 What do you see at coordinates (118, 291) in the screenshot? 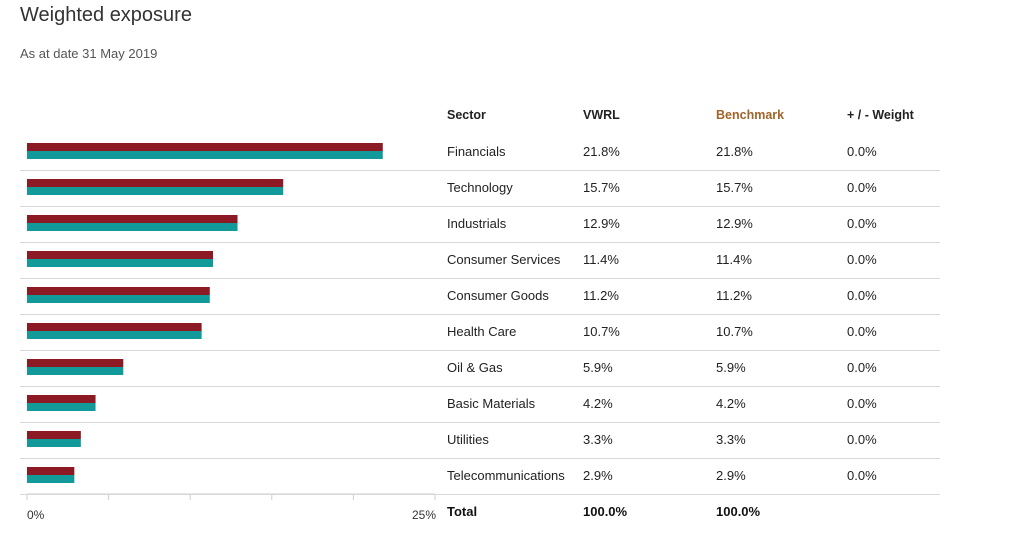
I see `bar-fund-consumer-goods` at bounding box center [118, 291].